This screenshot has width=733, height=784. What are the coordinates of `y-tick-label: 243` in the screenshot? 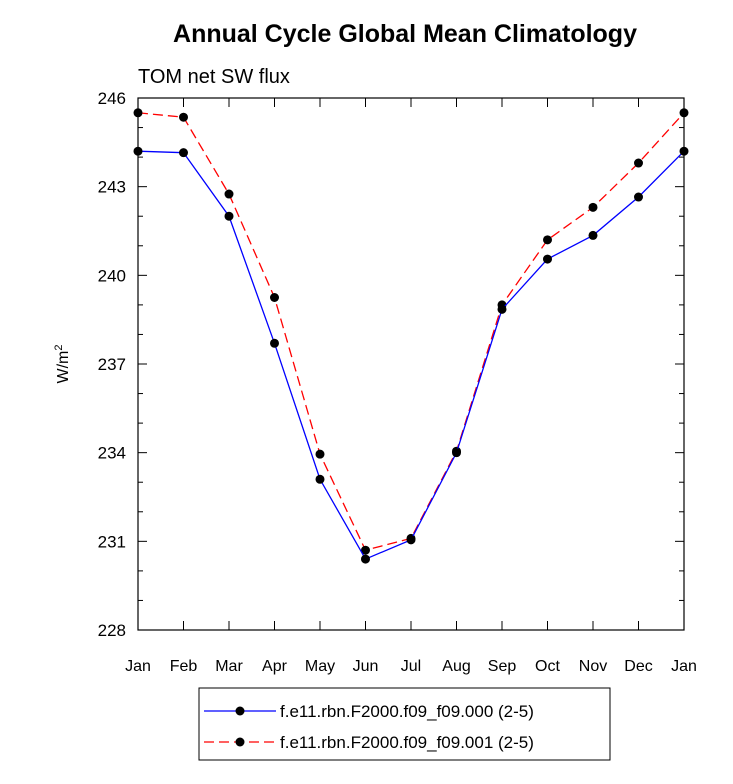 It's located at (112, 187).